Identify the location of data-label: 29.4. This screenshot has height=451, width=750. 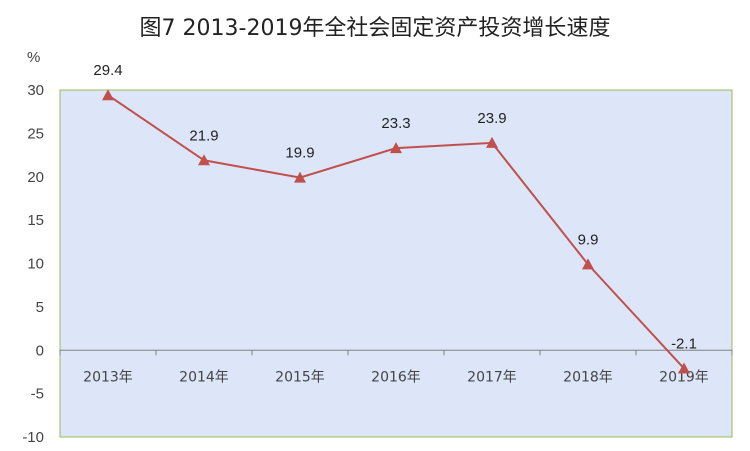
(107, 70).